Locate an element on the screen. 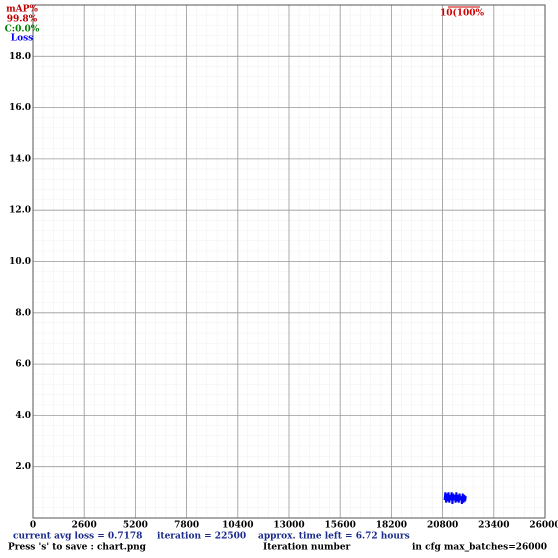 The height and width of the screenshot is (558, 558). x-tick-label: 20800 is located at coordinates (442, 526).